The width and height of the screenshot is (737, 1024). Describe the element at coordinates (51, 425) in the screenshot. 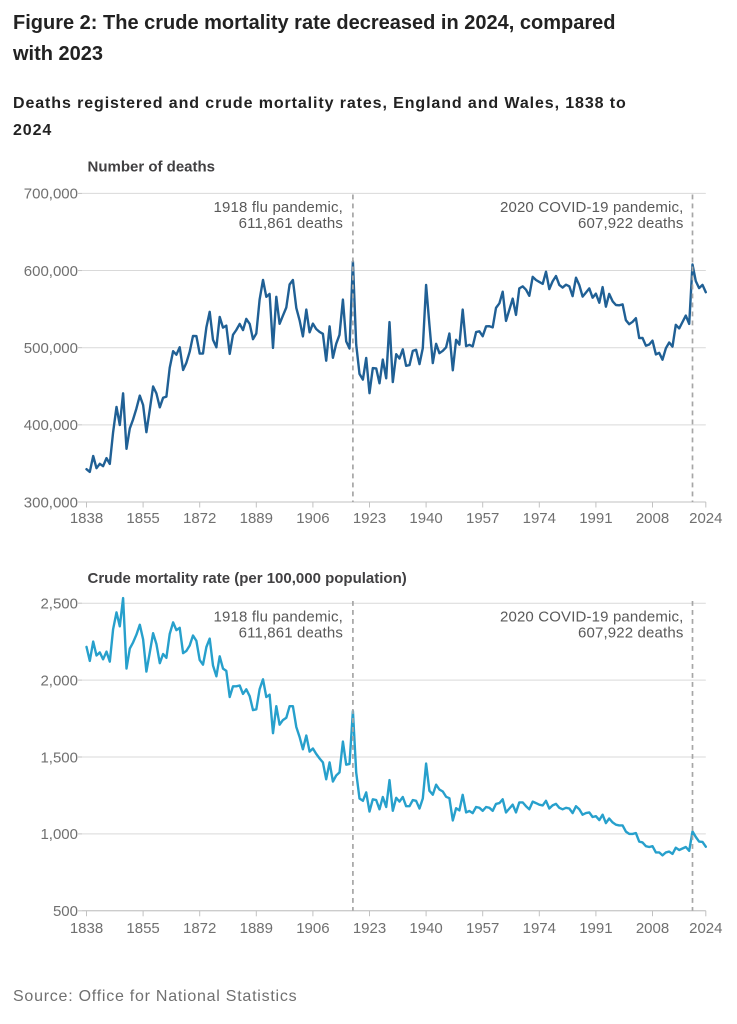

I see `svg-text: 400,000` at that location.